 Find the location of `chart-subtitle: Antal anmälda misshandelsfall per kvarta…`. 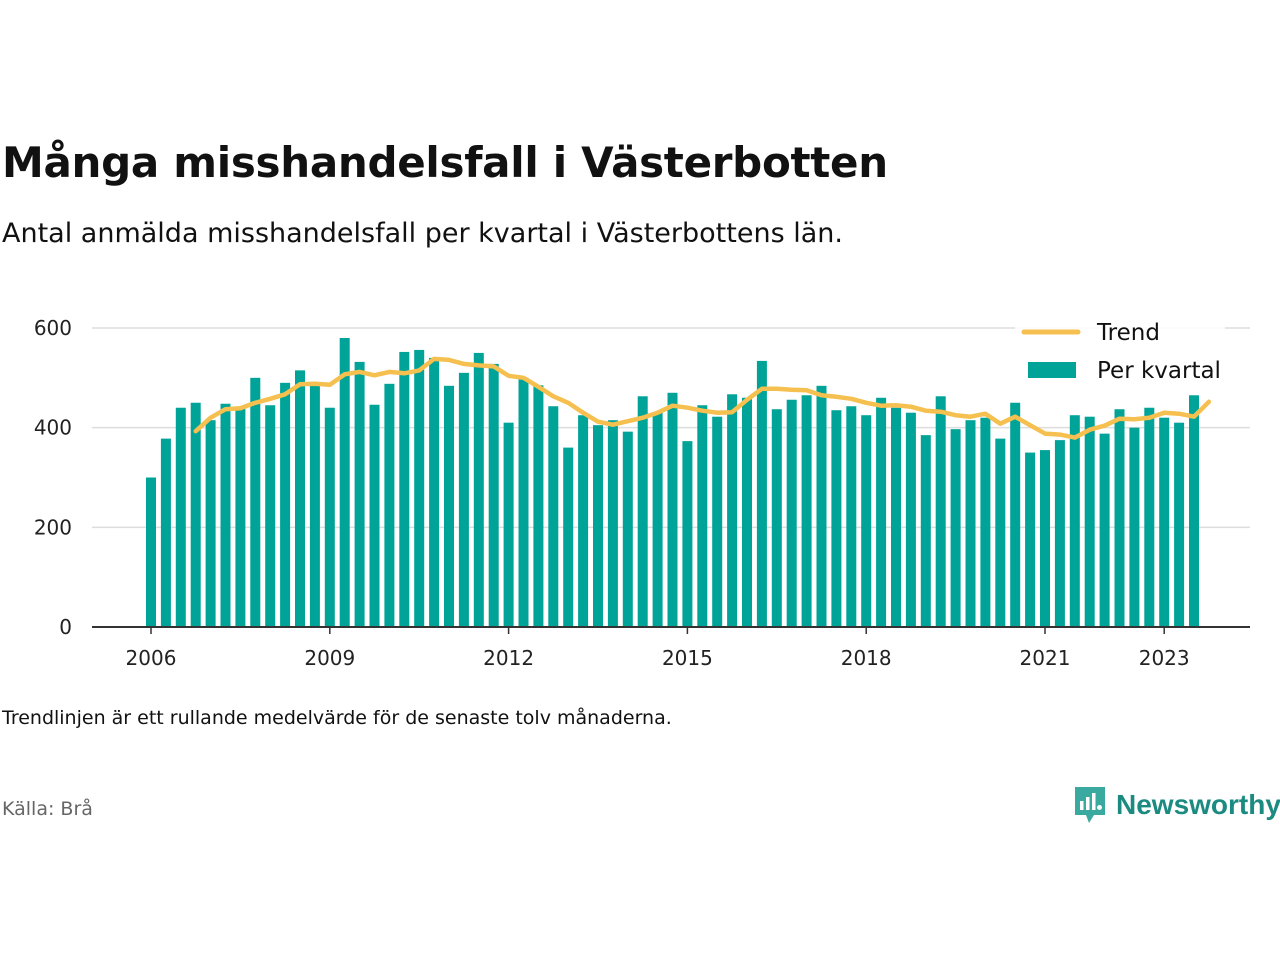

chart-subtitle: Antal anmälda misshandelsfall per kvarta… is located at coordinates (422, 233).